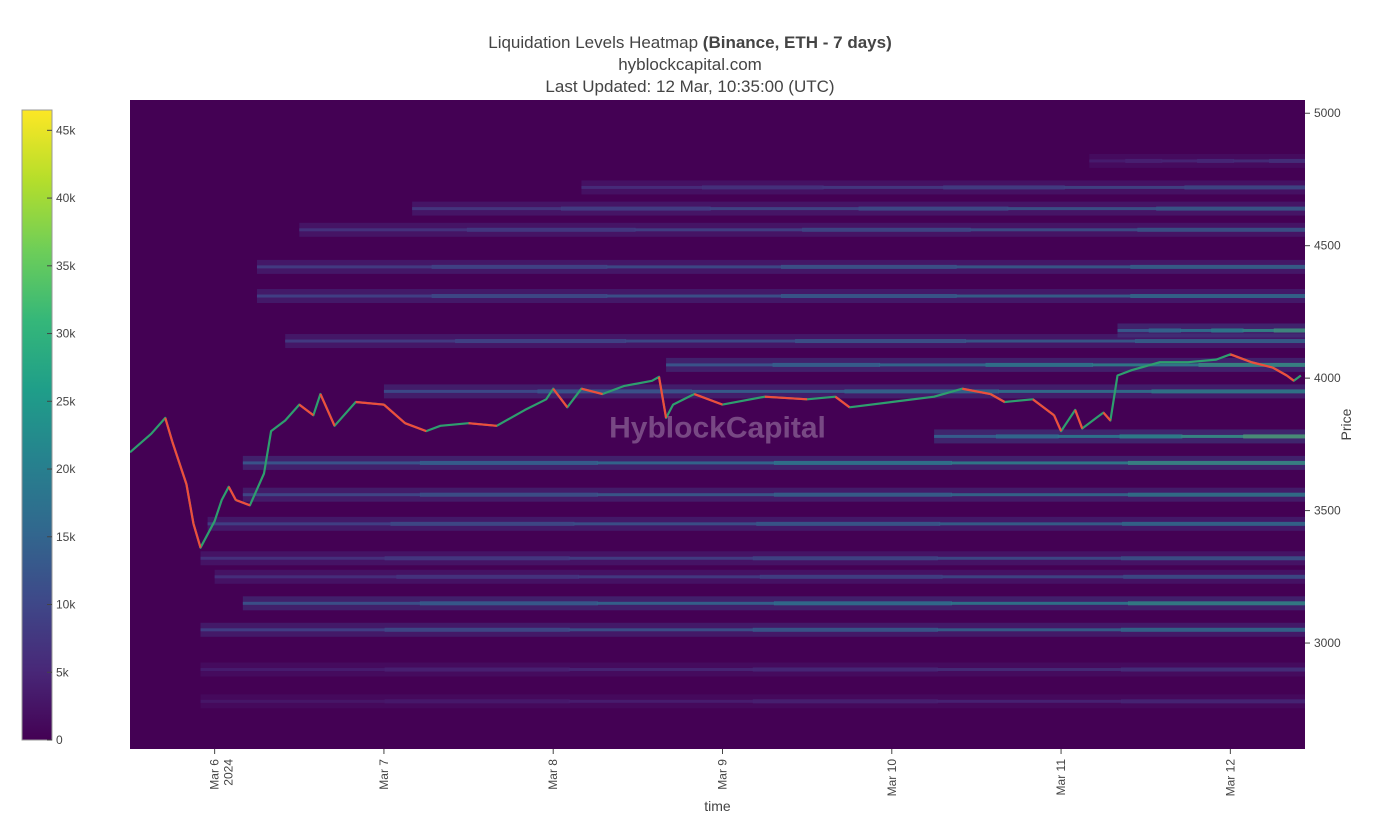  What do you see at coordinates (717, 427) in the screenshot?
I see `watermark: HyblockCapital` at bounding box center [717, 427].